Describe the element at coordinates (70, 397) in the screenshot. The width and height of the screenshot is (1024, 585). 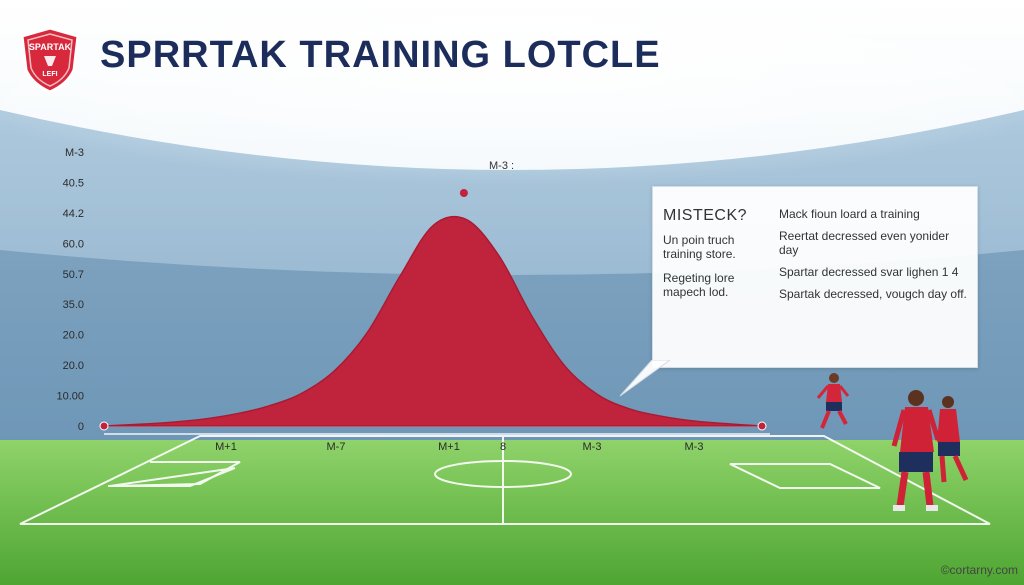
I see `y-tick-label: 10.00` at that location.